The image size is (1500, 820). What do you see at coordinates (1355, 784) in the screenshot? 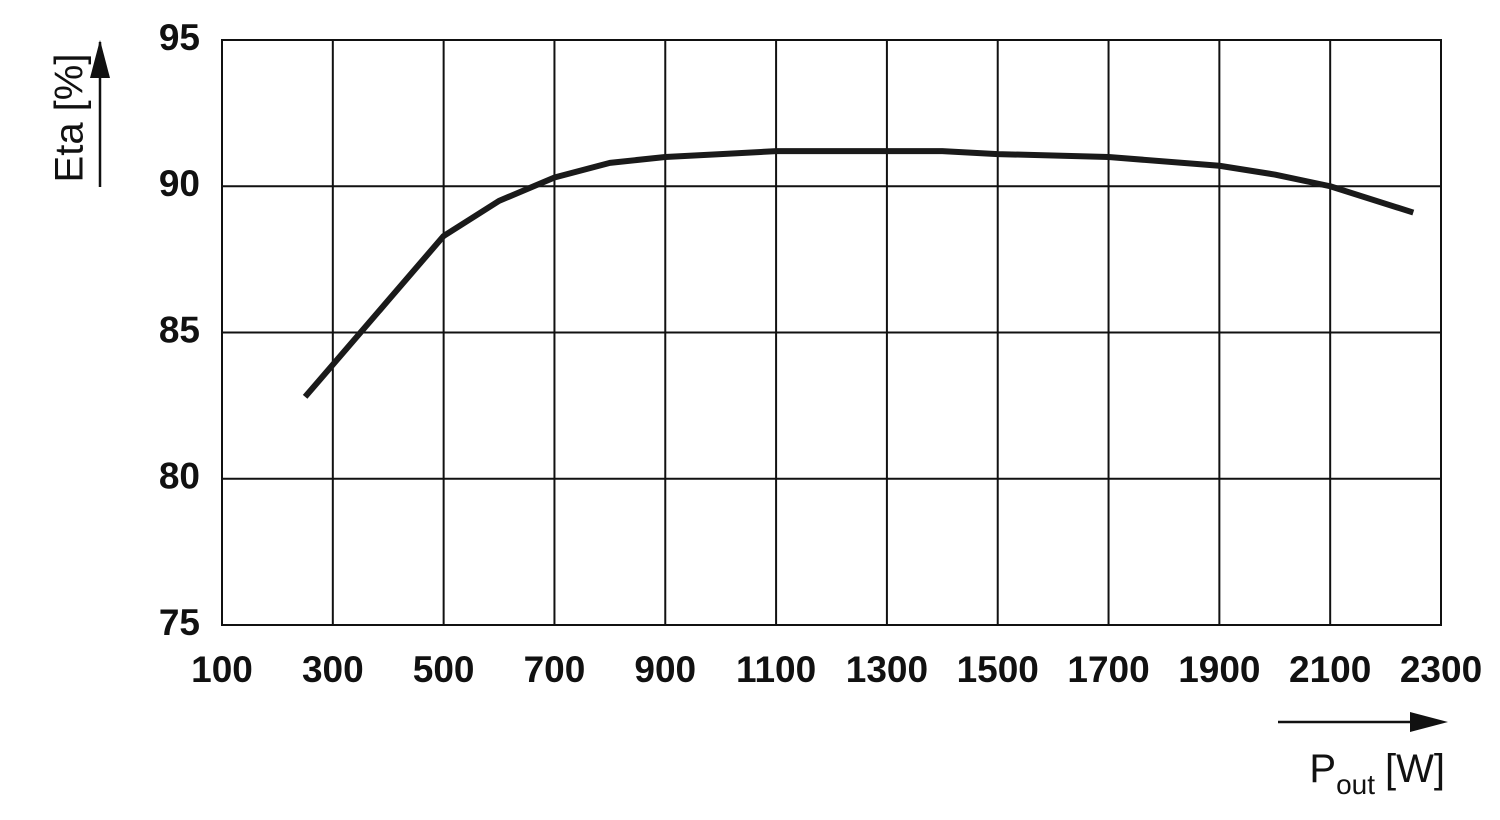
I see `x-title-sub: out` at bounding box center [1355, 784].